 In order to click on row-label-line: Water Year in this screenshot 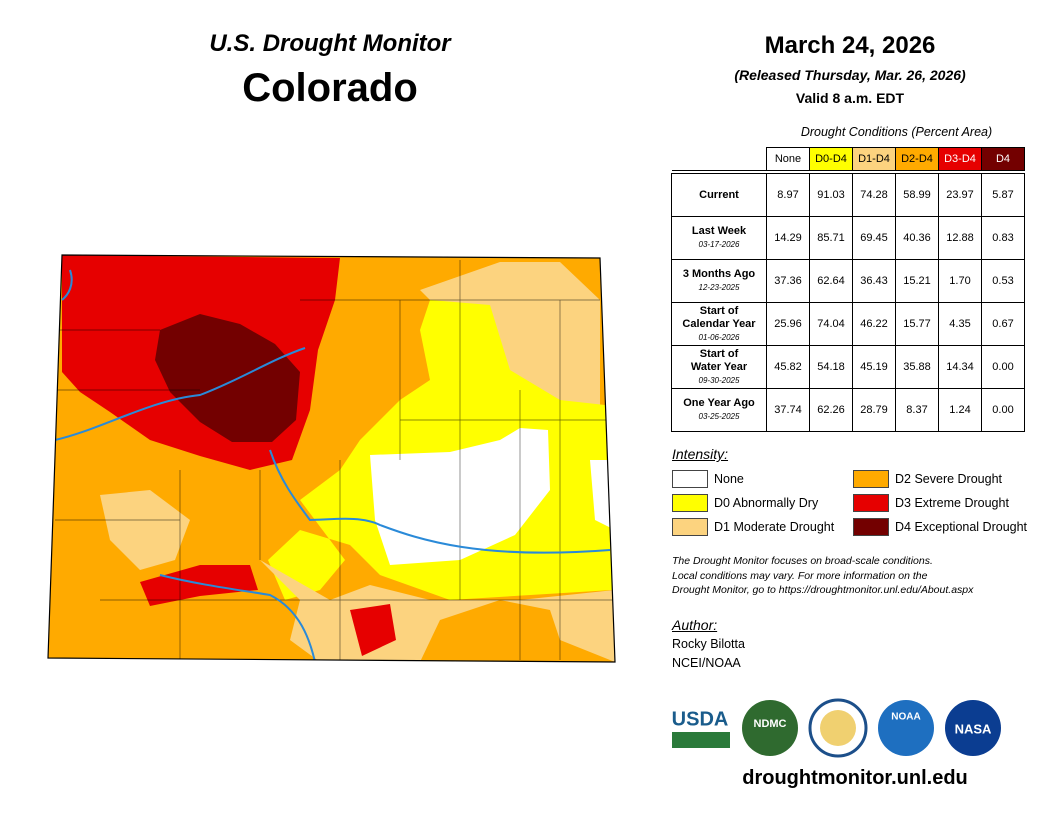, I will do `click(719, 366)`.